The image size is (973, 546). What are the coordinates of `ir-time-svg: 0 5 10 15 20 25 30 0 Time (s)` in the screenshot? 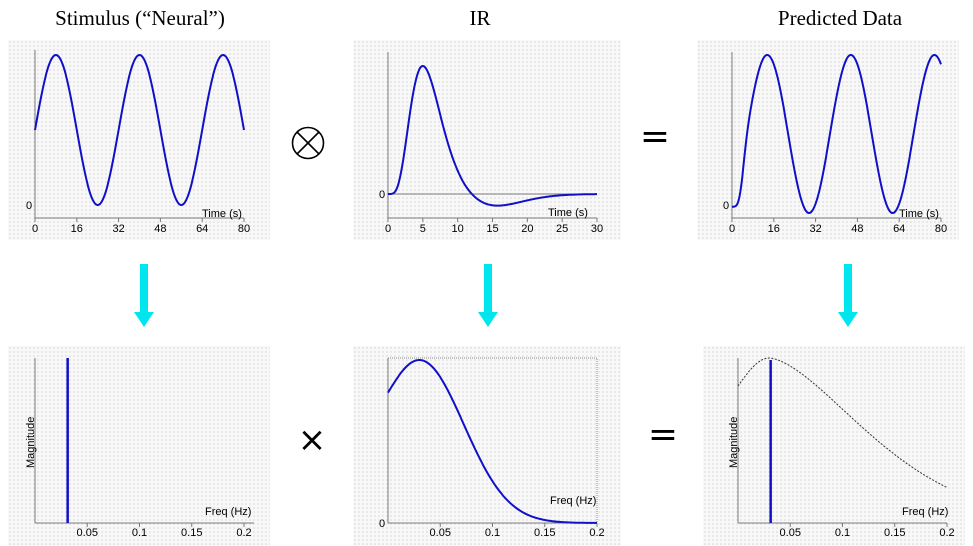 It's located at (491, 143).